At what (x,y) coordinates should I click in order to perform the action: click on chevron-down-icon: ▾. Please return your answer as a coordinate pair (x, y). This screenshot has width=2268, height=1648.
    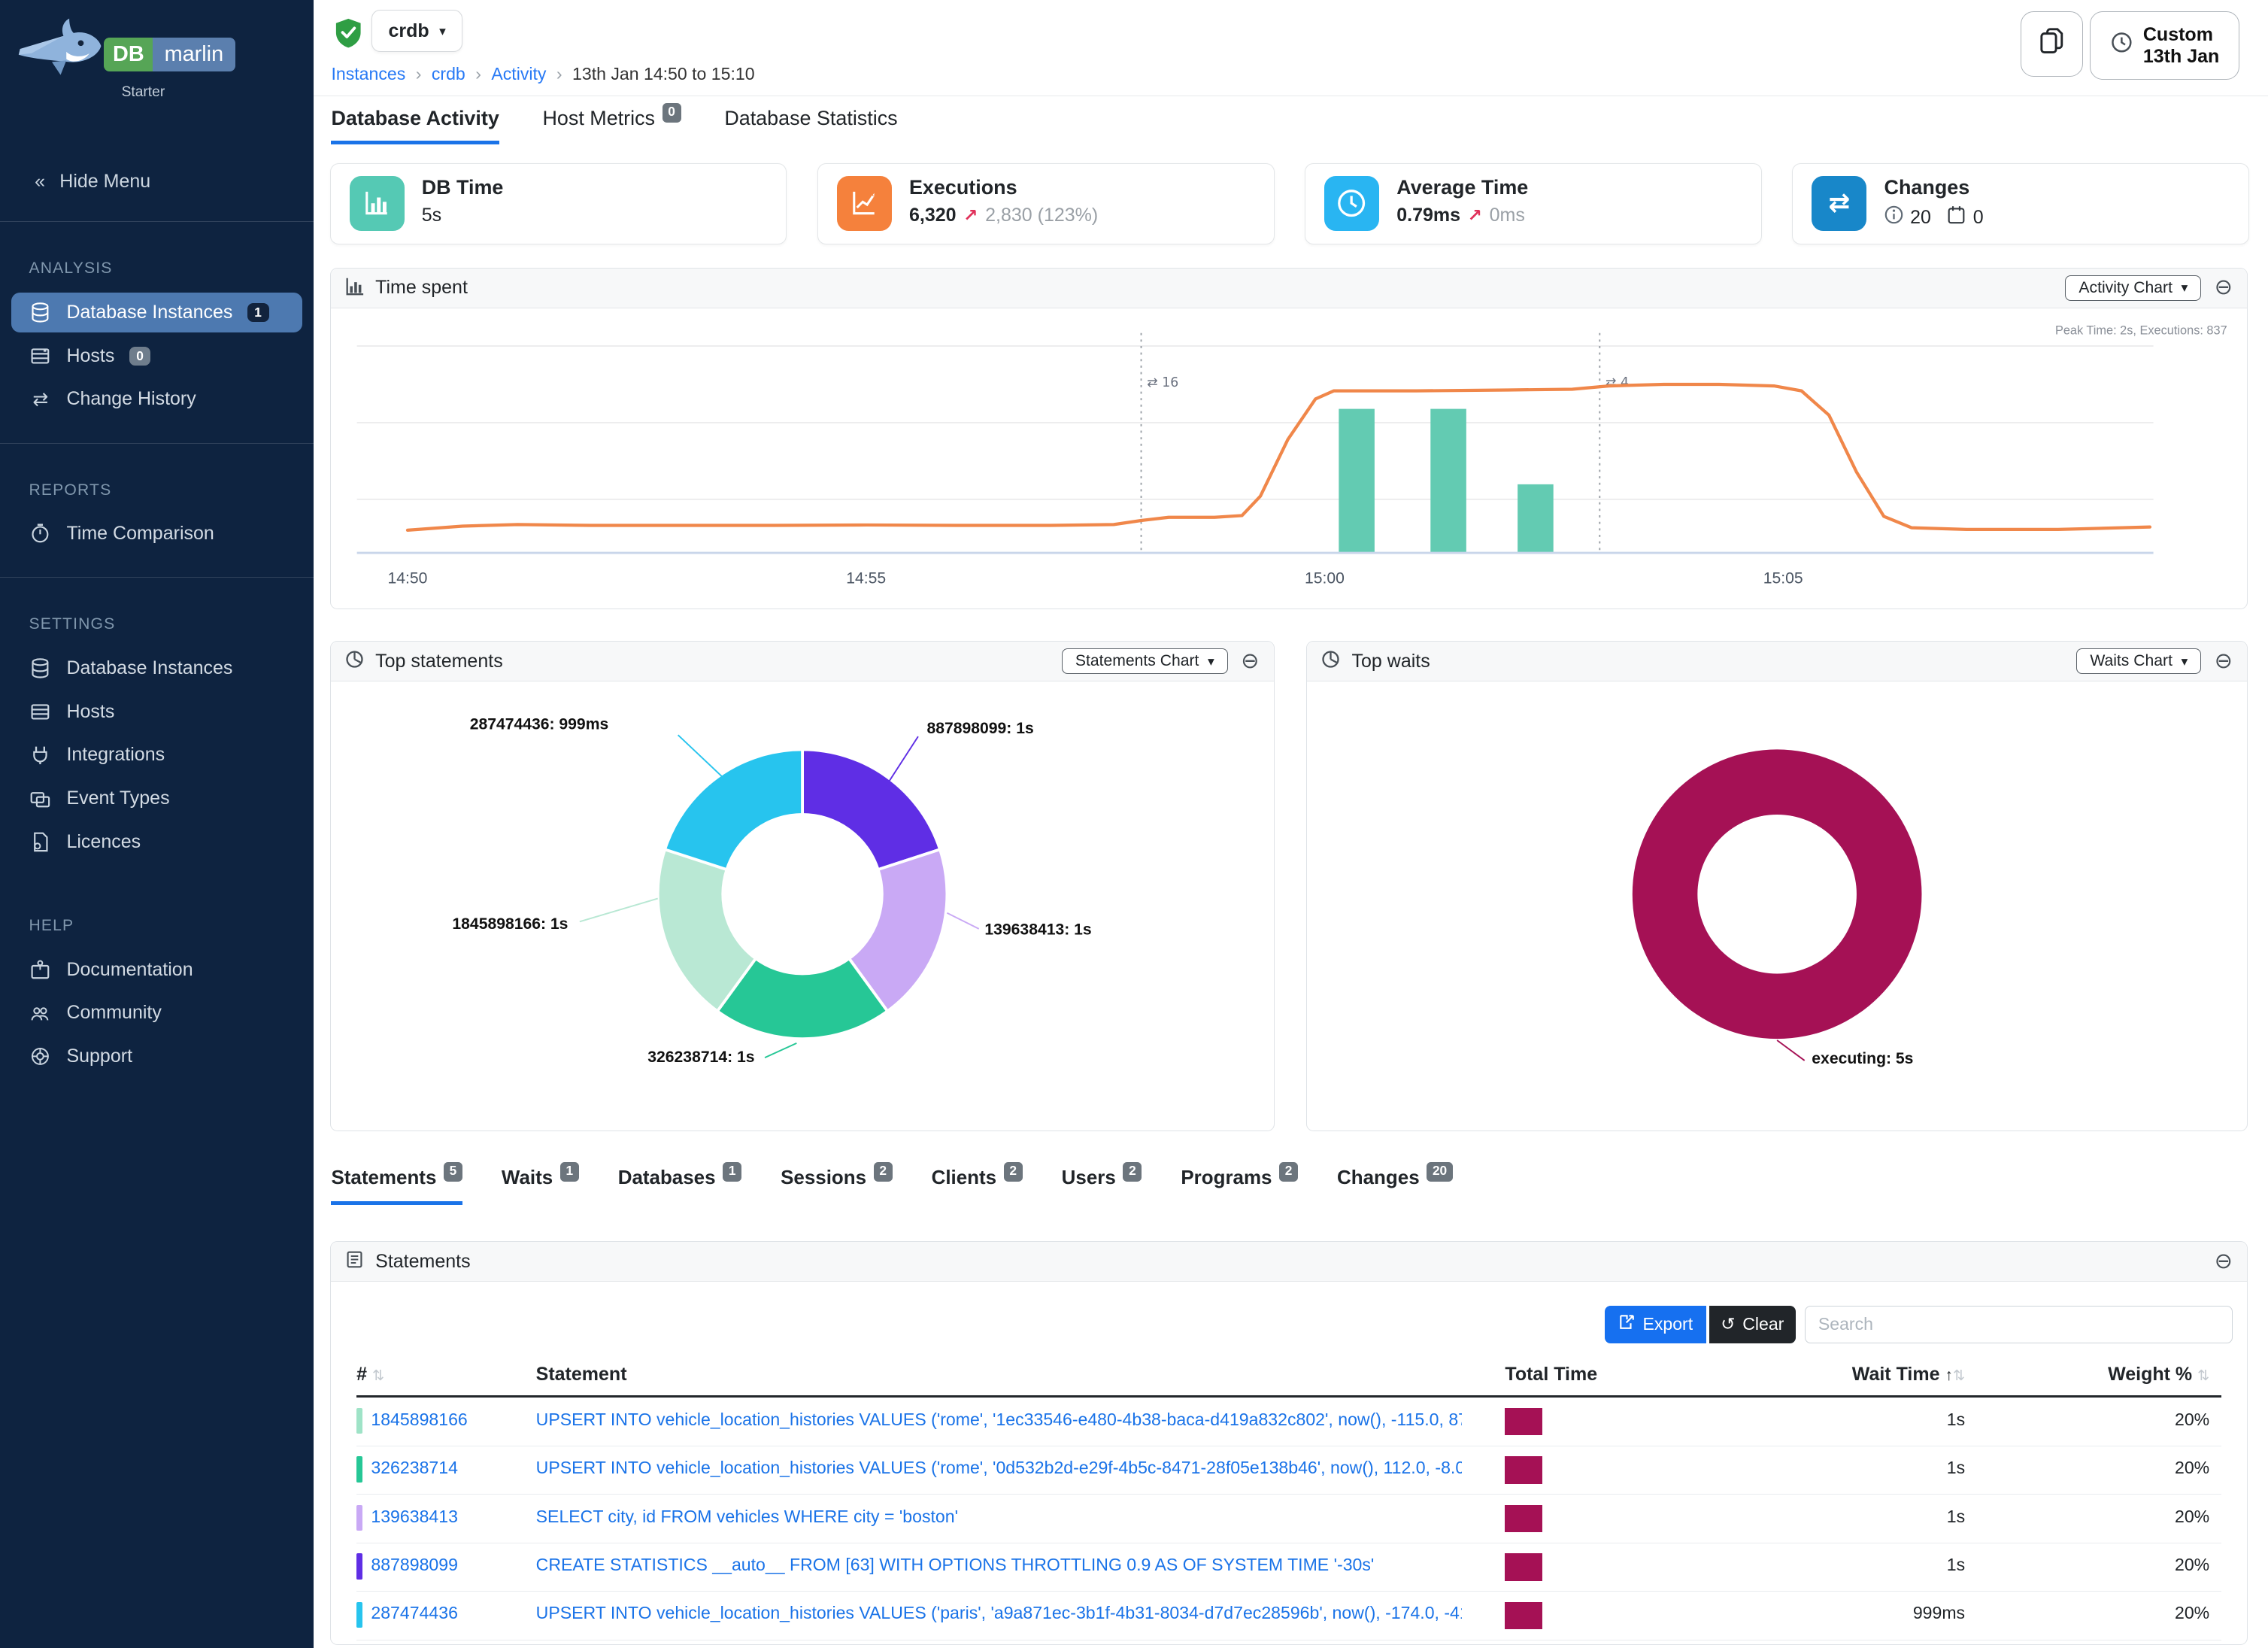
    Looking at the image, I should click on (2184, 288).